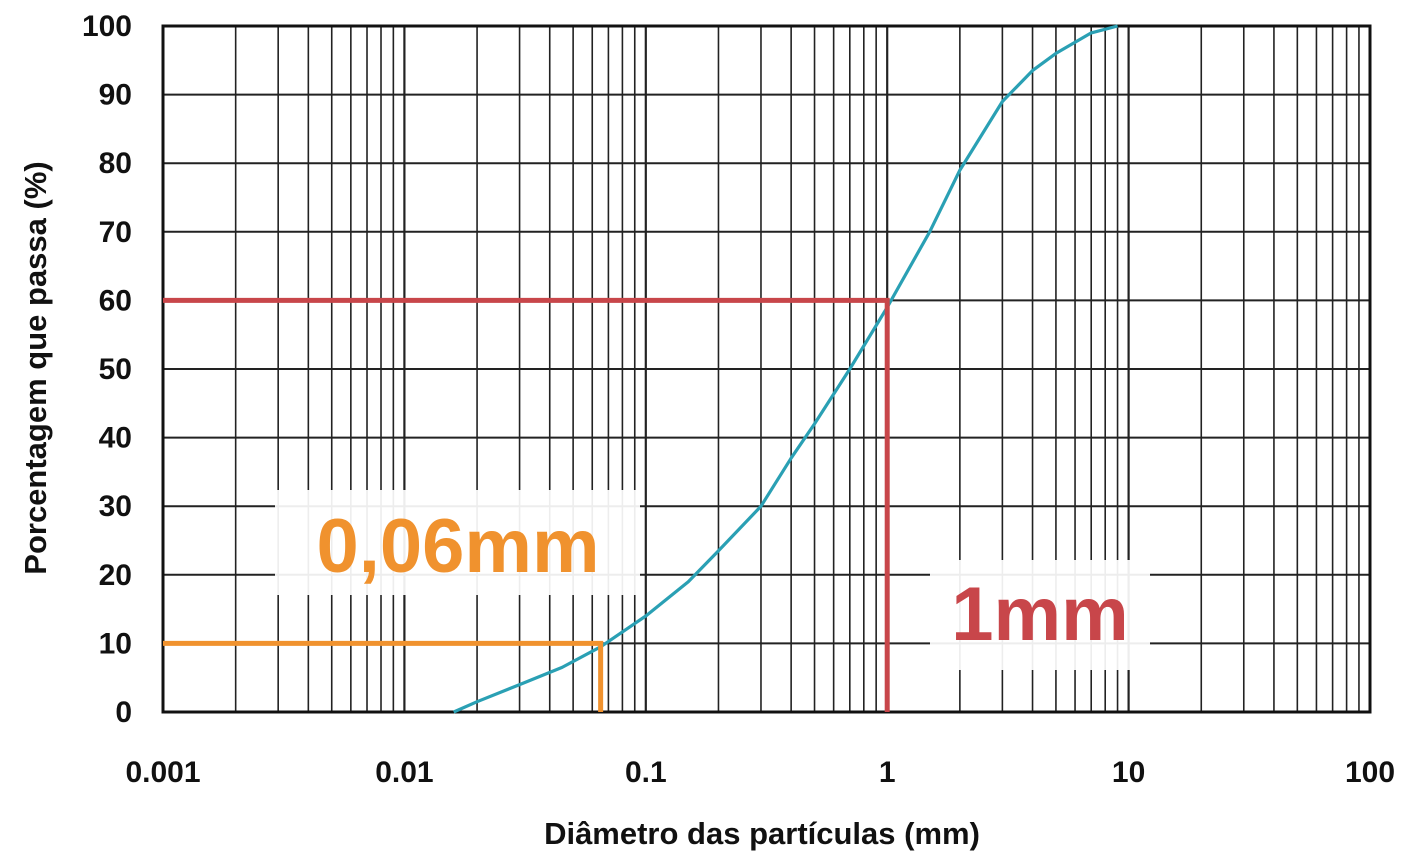  I want to click on x-tick-label: 0.001, so click(162, 772).